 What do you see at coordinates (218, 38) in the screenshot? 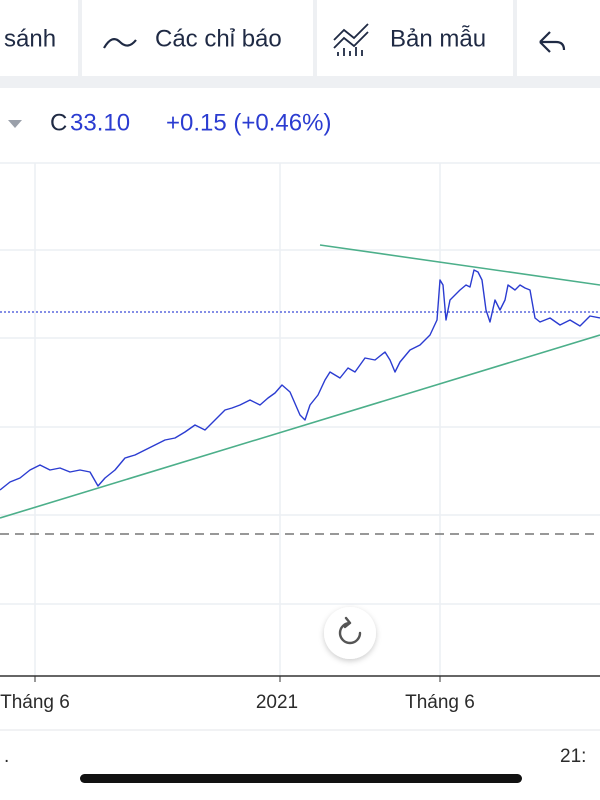
I see `indicators-label: Các chỉ báo` at bounding box center [218, 38].